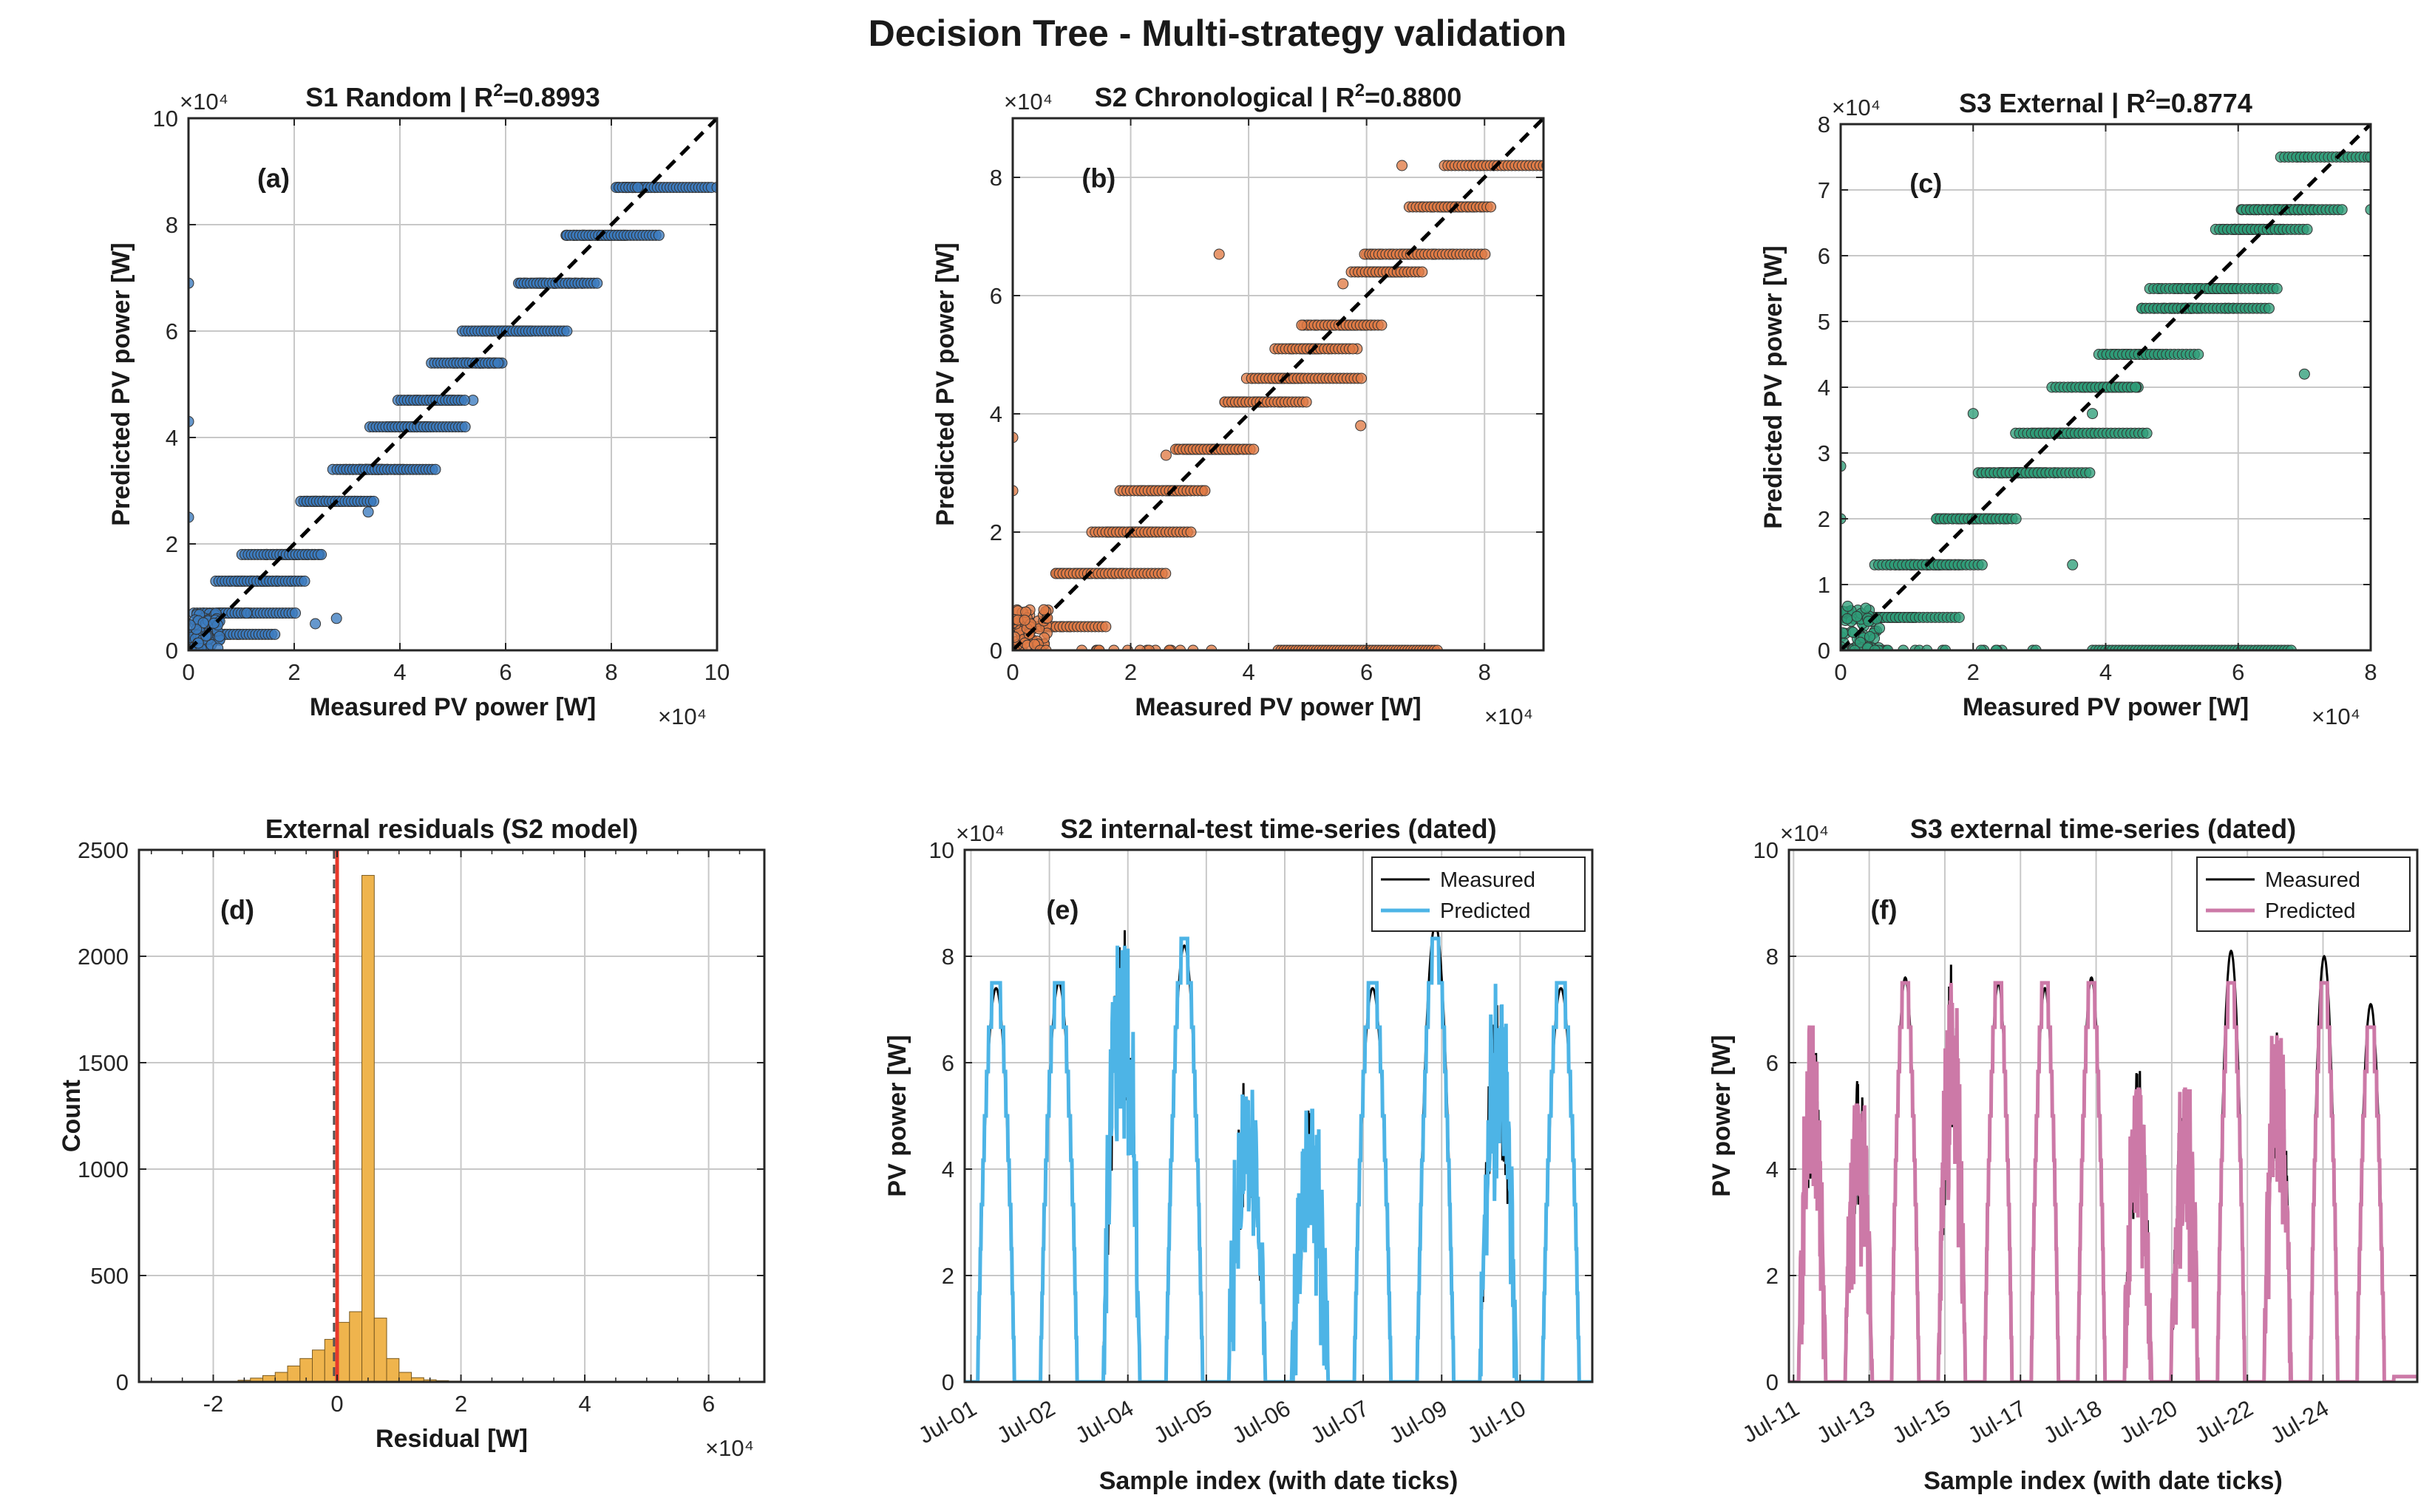  I want to click on x-exponent-label: ×10⁴, so click(2336, 717).